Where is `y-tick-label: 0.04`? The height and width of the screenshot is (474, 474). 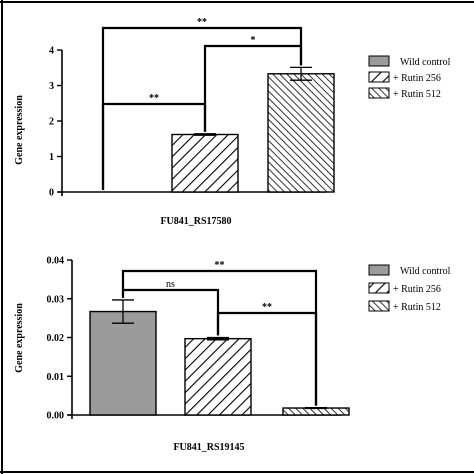
y-tick-label: 0.04 is located at coordinates (56, 261).